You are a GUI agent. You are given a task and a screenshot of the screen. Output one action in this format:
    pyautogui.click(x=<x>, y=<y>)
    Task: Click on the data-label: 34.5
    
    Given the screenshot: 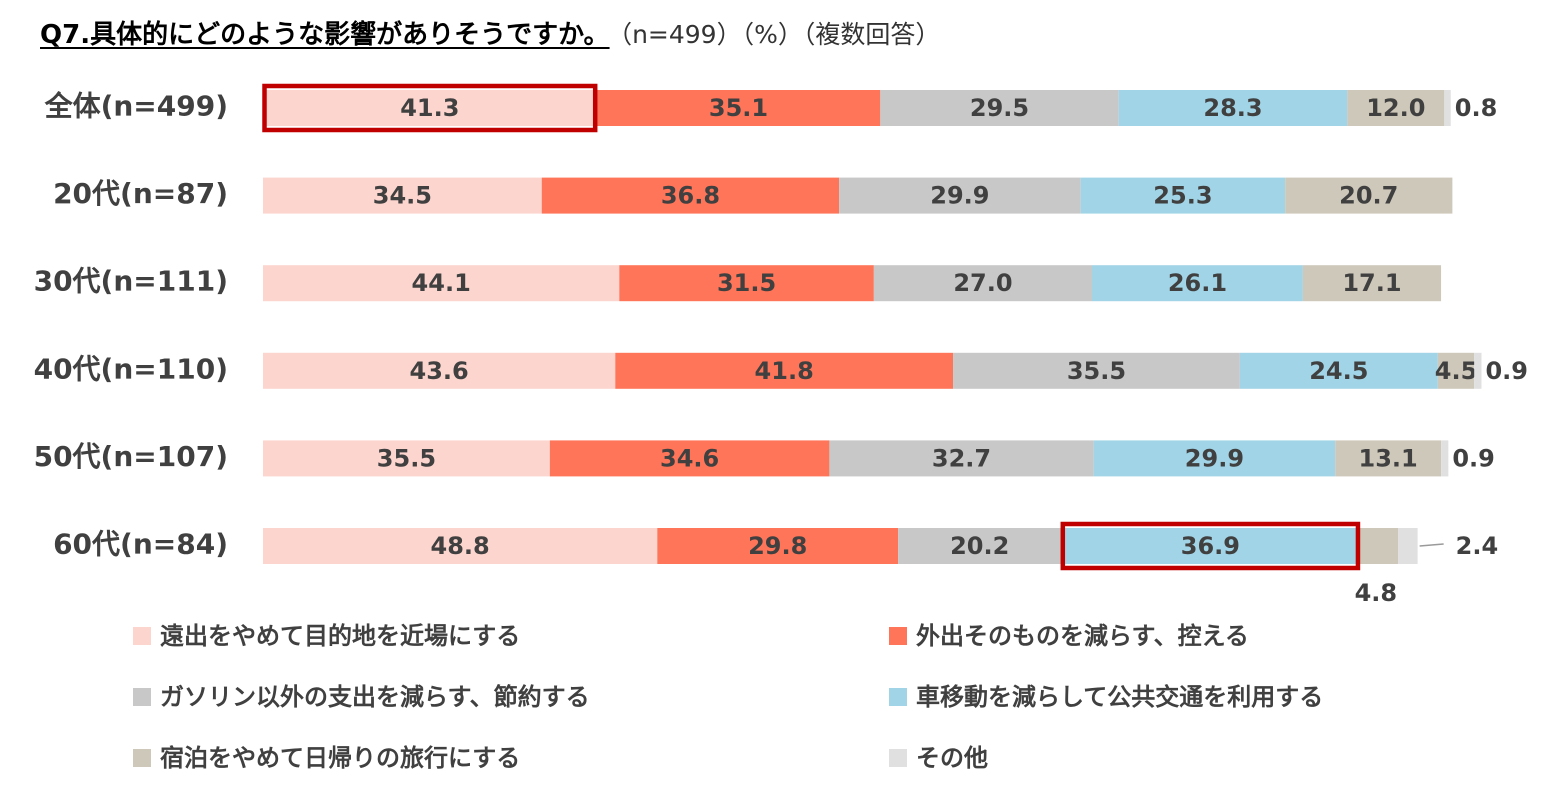 What is the action you would take?
    pyautogui.click(x=402, y=196)
    